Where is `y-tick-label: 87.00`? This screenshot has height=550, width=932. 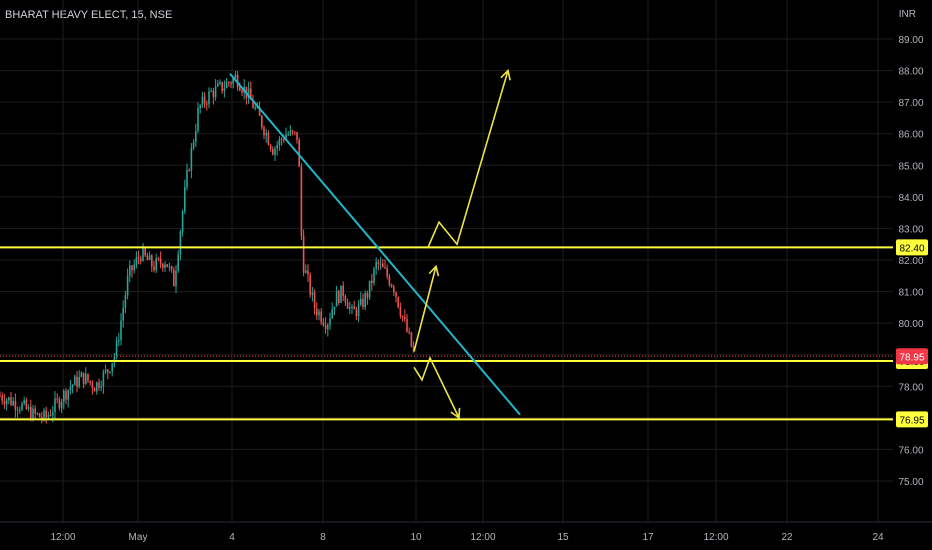 y-tick-label: 87.00 is located at coordinates (910, 103).